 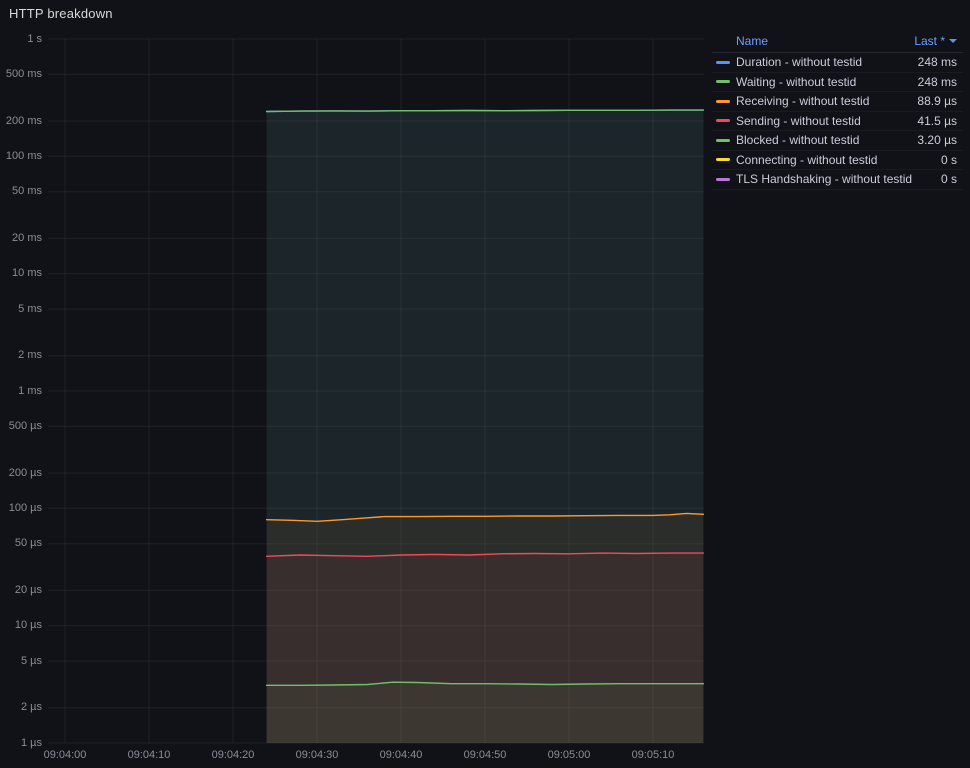 I want to click on legend-series-name: Waiting - without testid, so click(x=796, y=81).